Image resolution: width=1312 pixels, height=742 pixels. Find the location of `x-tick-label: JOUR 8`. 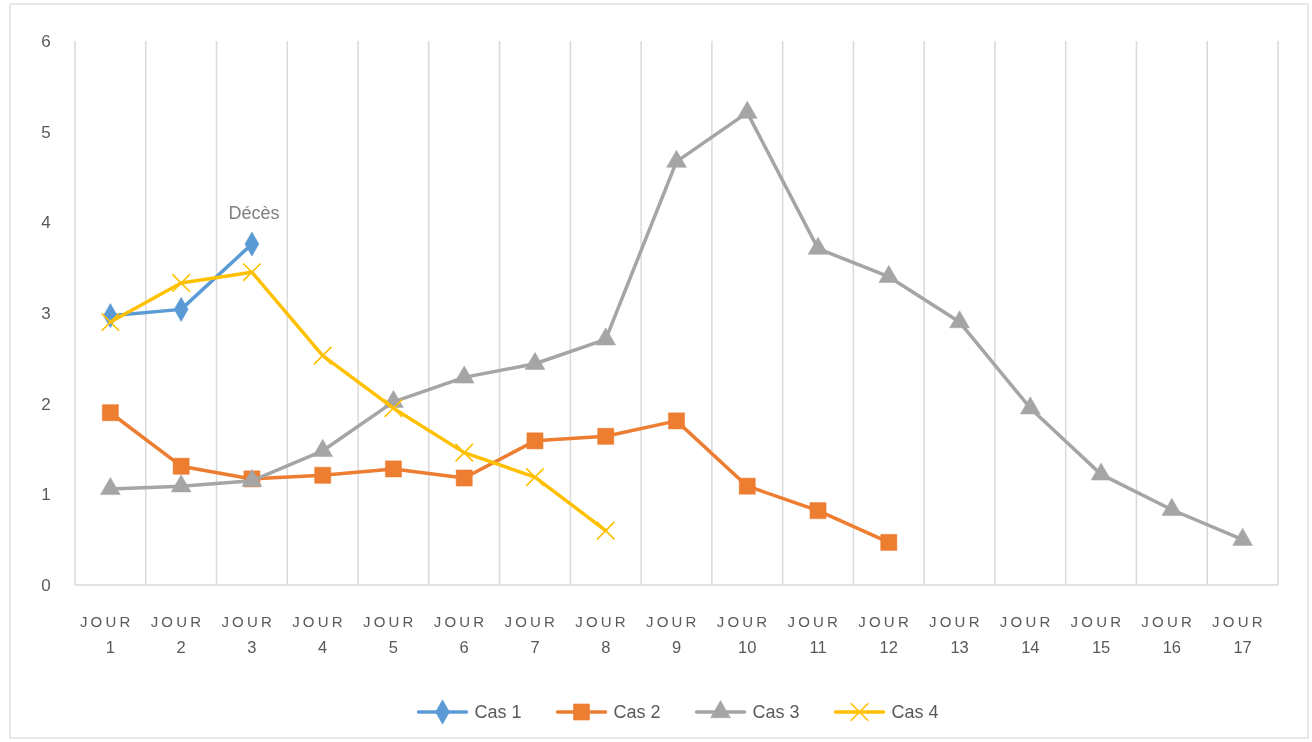

x-tick-label: JOUR 8 is located at coordinates (606, 634).